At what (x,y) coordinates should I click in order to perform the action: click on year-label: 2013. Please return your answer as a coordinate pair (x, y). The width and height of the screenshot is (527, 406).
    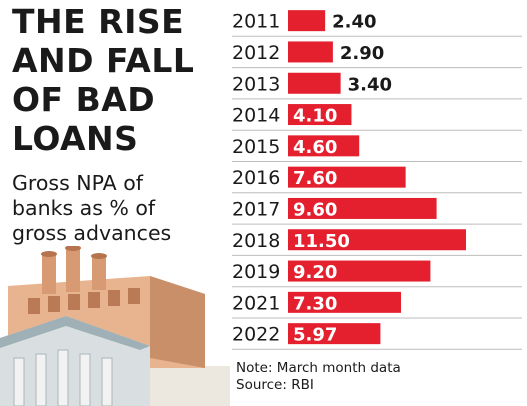
    Looking at the image, I should click on (256, 84).